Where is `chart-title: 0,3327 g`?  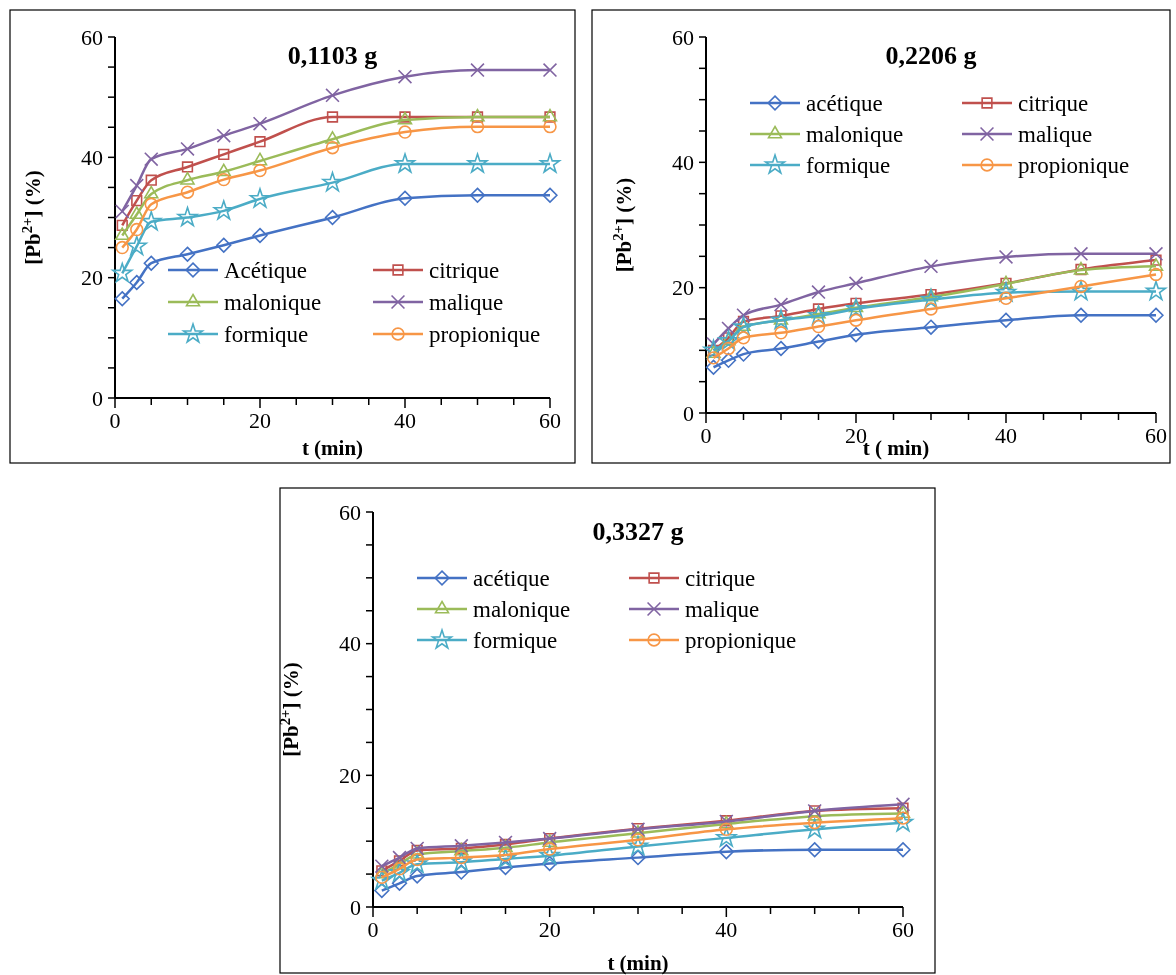
chart-title: 0,3327 g is located at coordinates (638, 531).